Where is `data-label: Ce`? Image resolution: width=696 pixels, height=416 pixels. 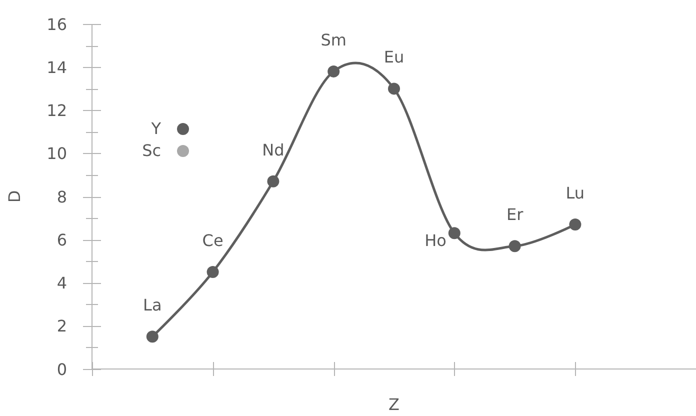
data-label: Ce is located at coordinates (213, 240).